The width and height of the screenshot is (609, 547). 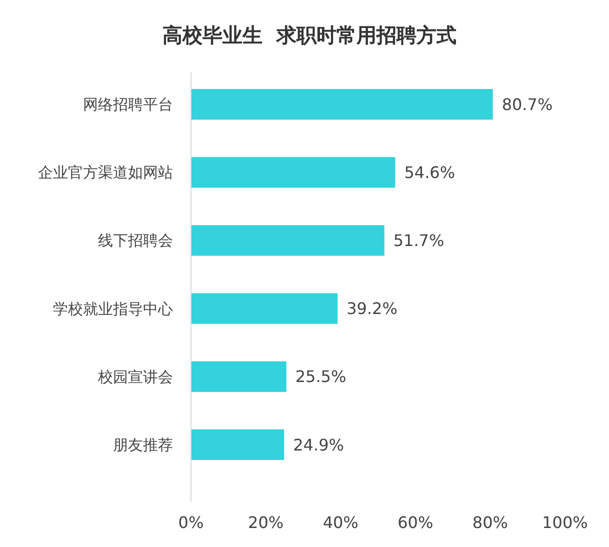 I want to click on data-label: 25.5%, so click(x=320, y=376).